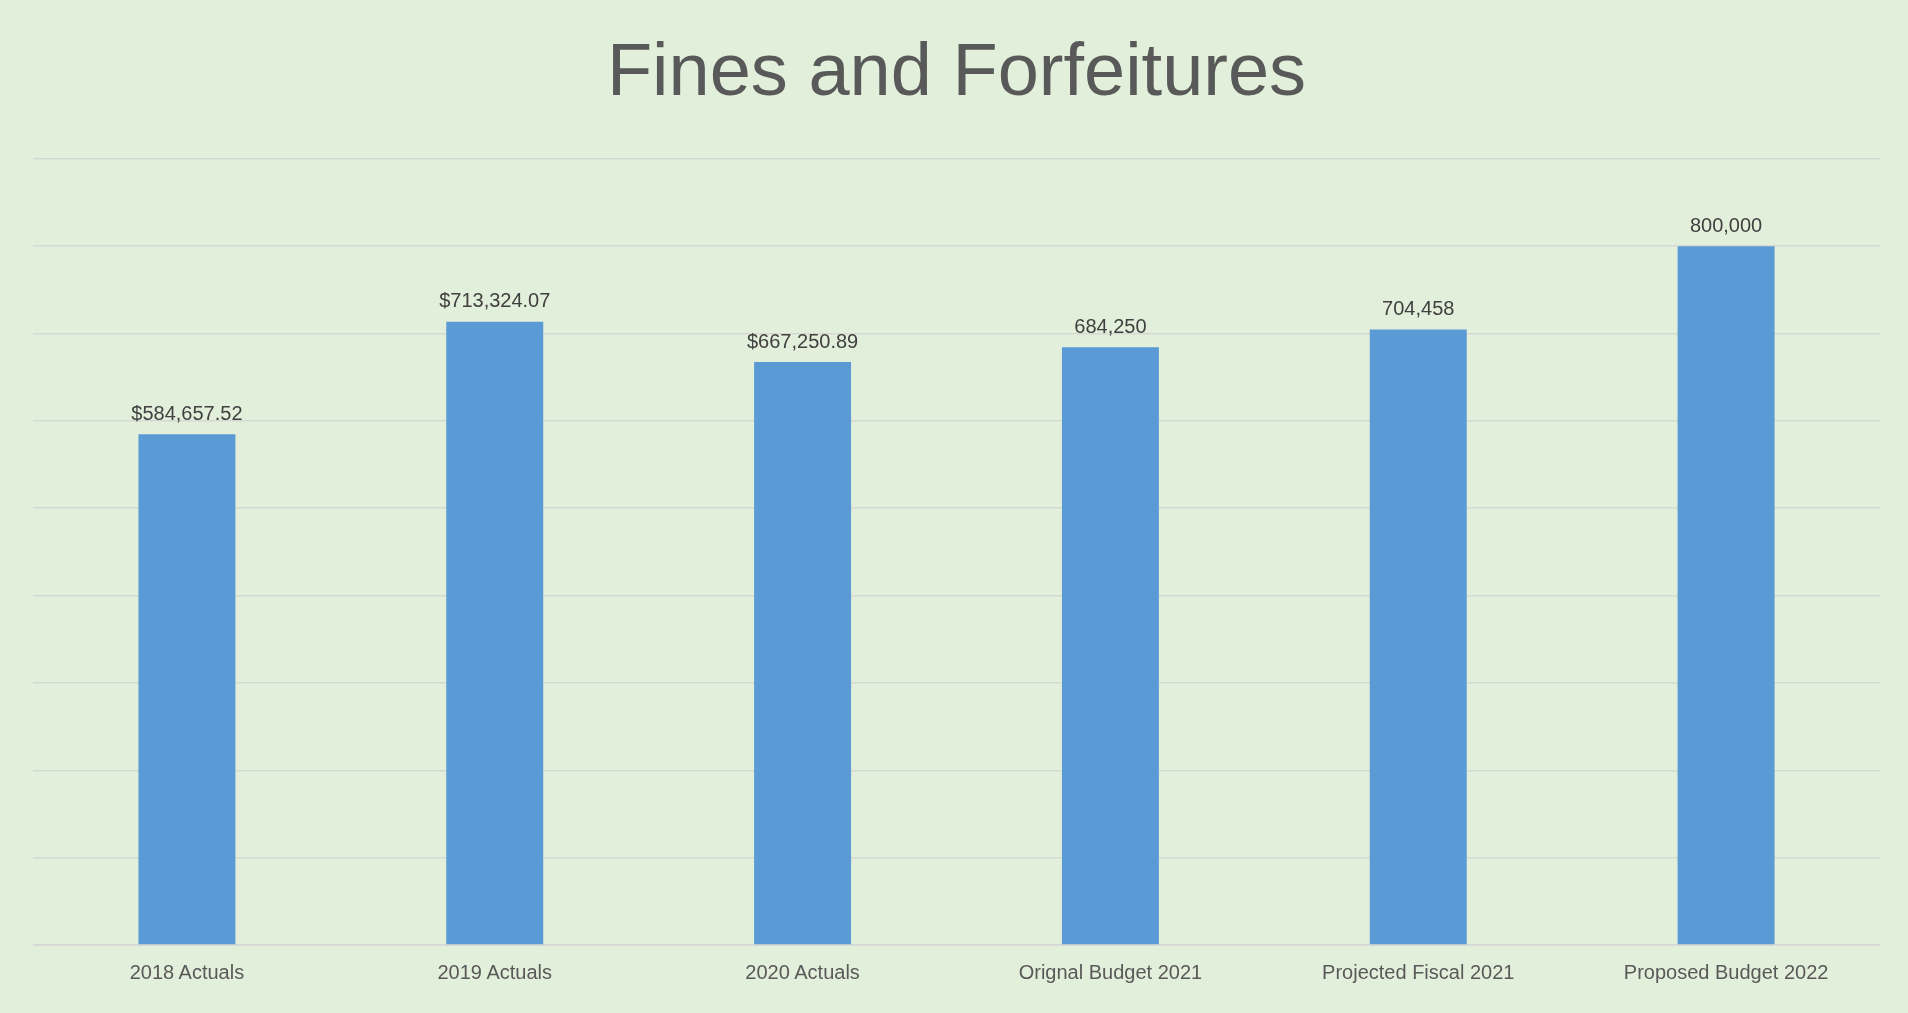  Describe the element at coordinates (1418, 308) in the screenshot. I see `data-label: 704,458` at that location.